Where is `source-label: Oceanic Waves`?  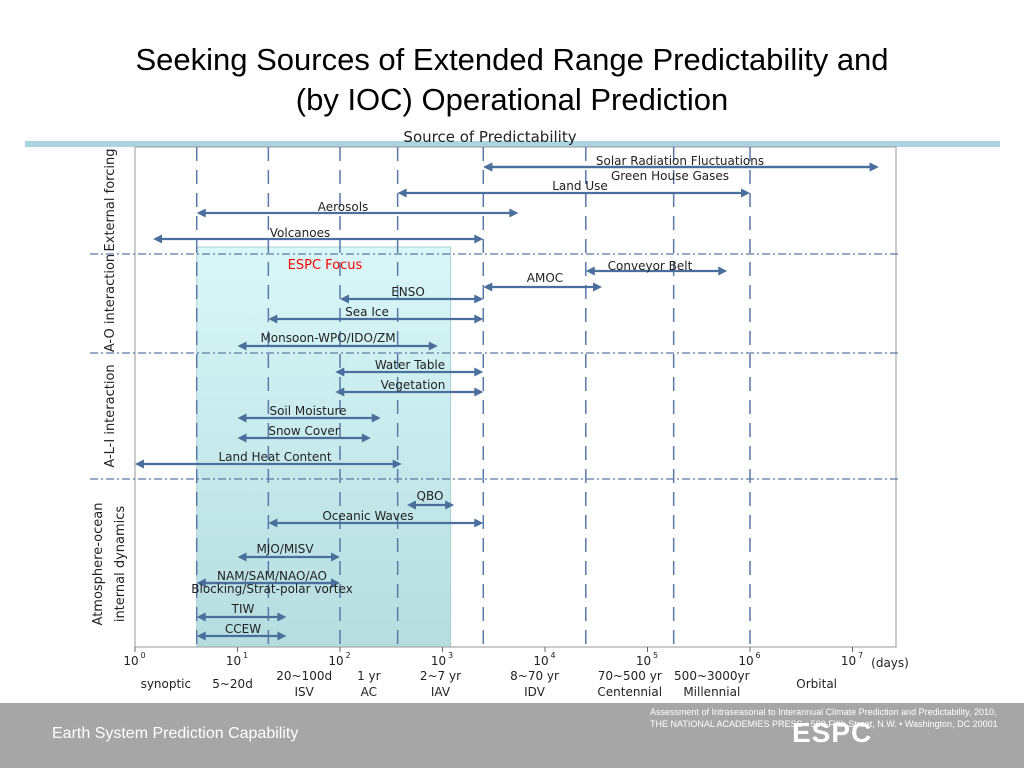
source-label: Oceanic Waves is located at coordinates (367, 516).